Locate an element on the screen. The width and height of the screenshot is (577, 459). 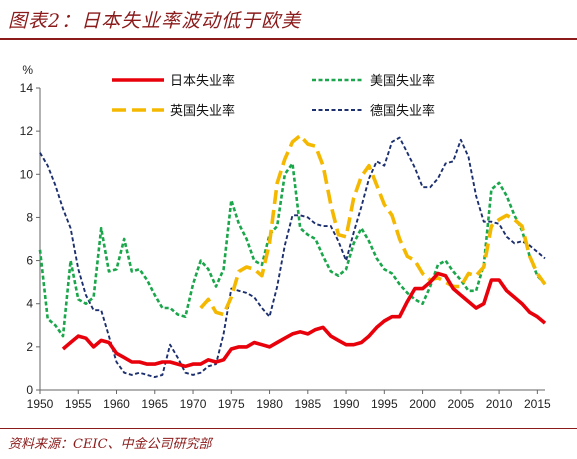
x-tick-label: 1990 is located at coordinates (346, 404).